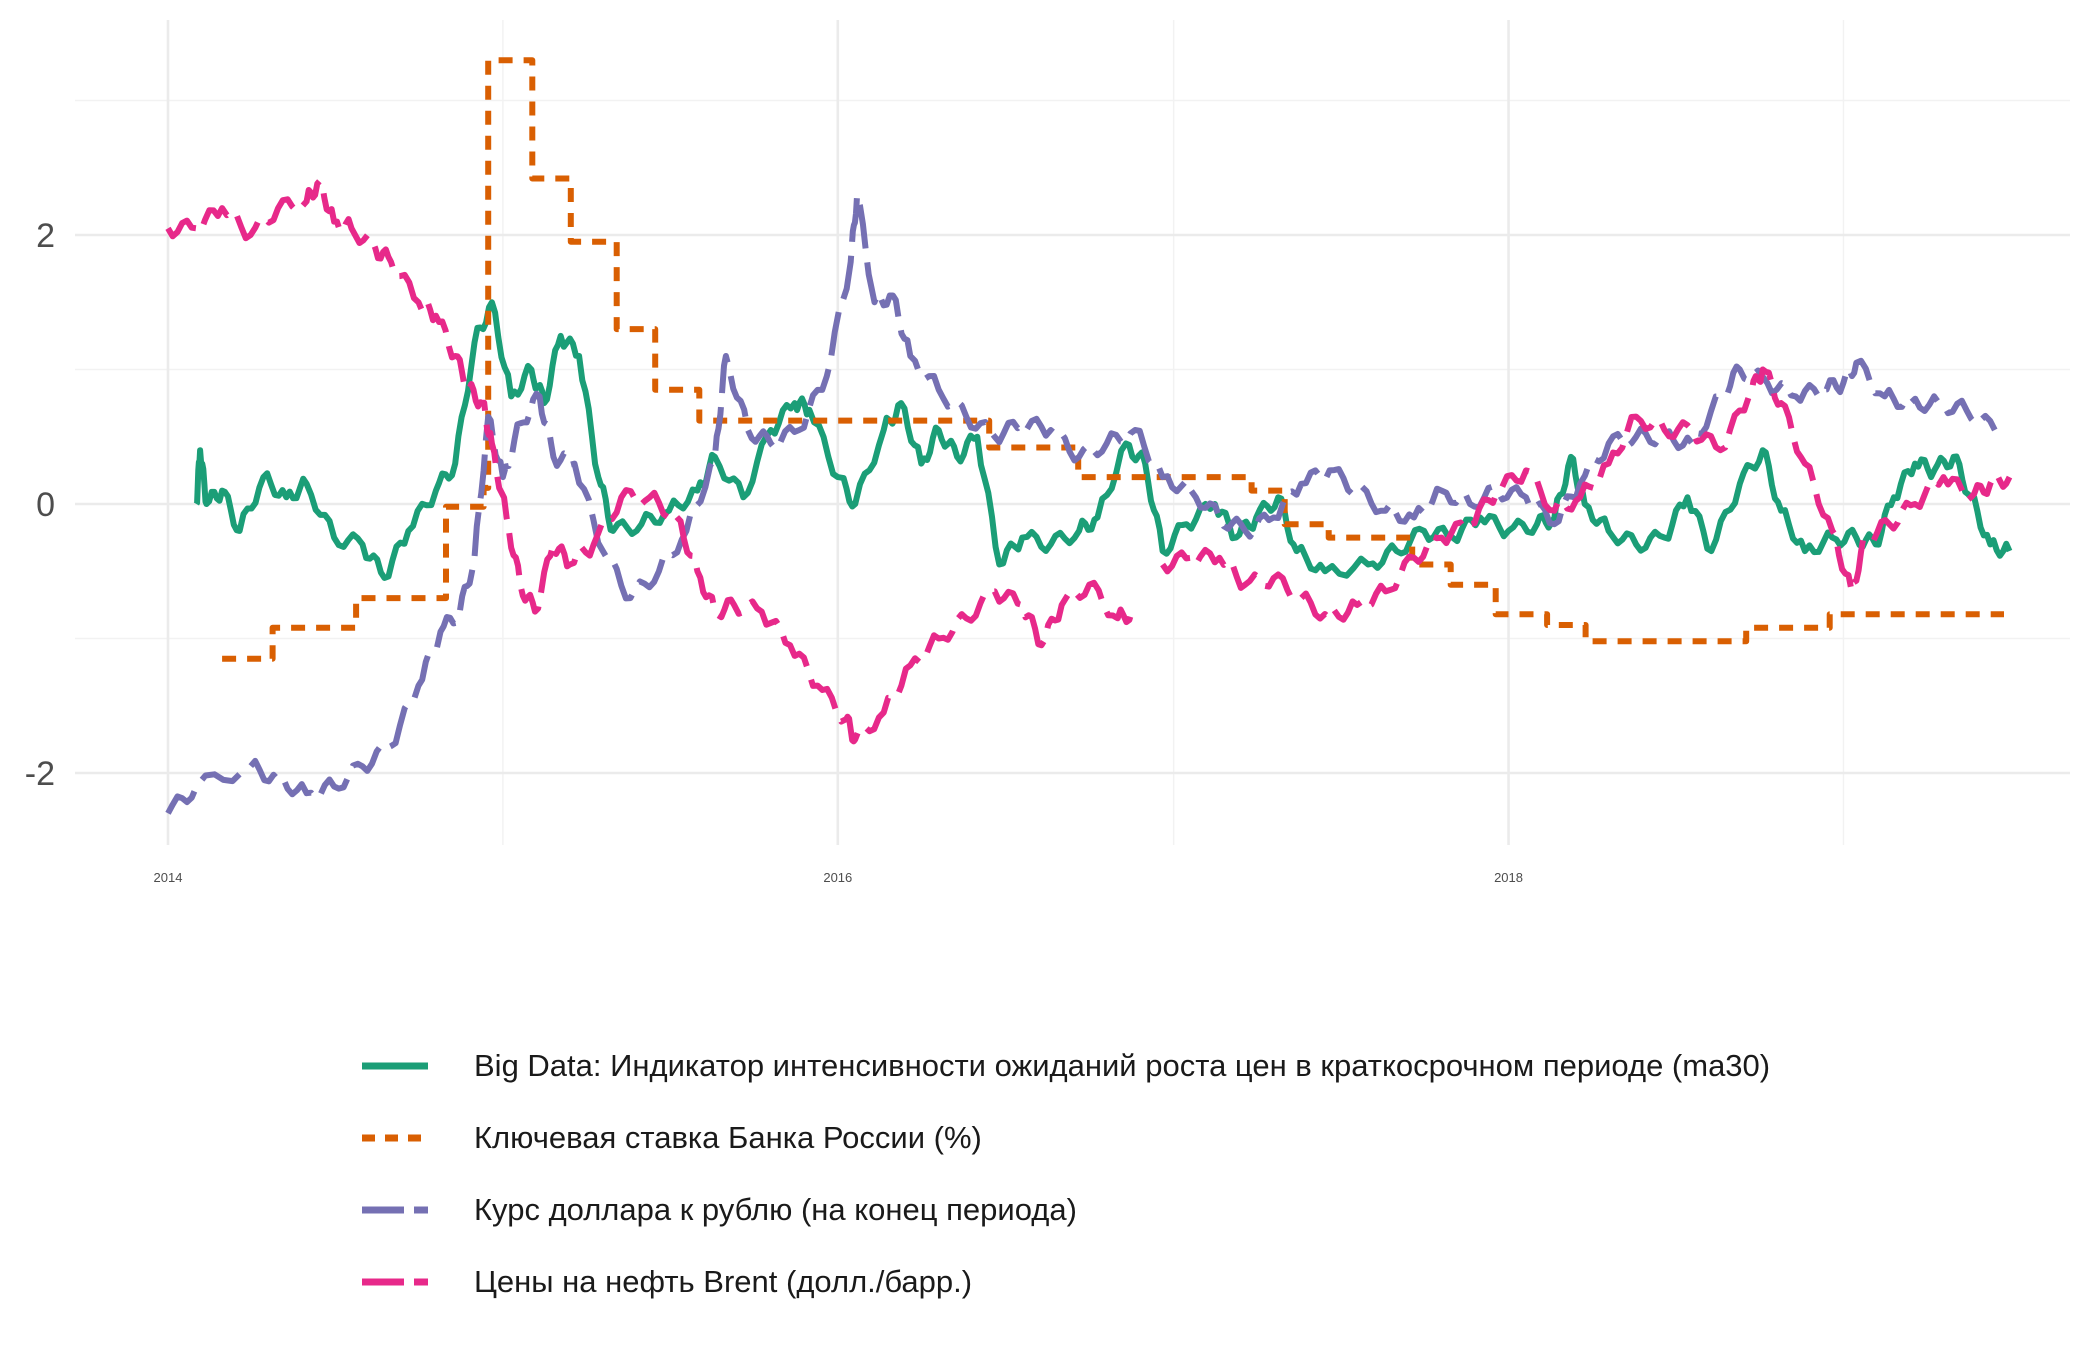 This screenshot has width=2100, height=1350. Describe the element at coordinates (728, 1137) in the screenshot. I see `legend-label: Ключевая ставка Банка России (%)` at that location.